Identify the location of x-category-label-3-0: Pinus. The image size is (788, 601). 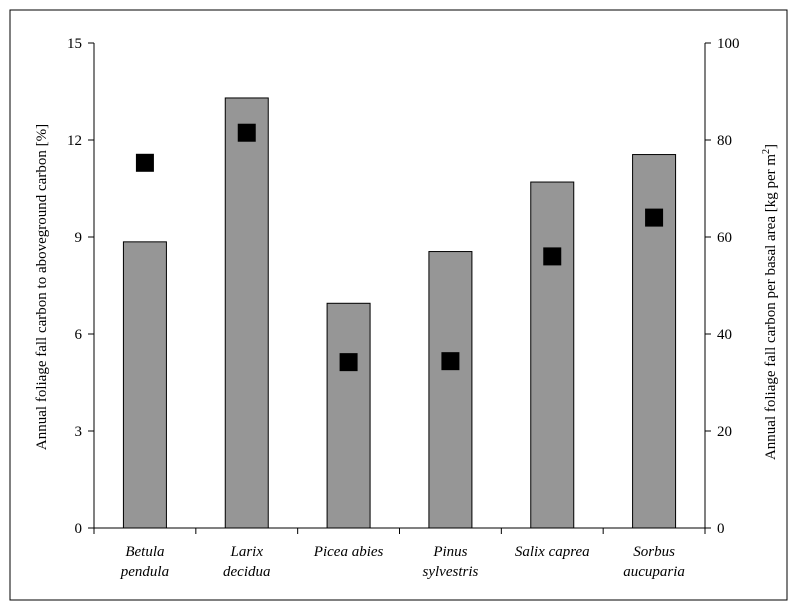
(449, 552).